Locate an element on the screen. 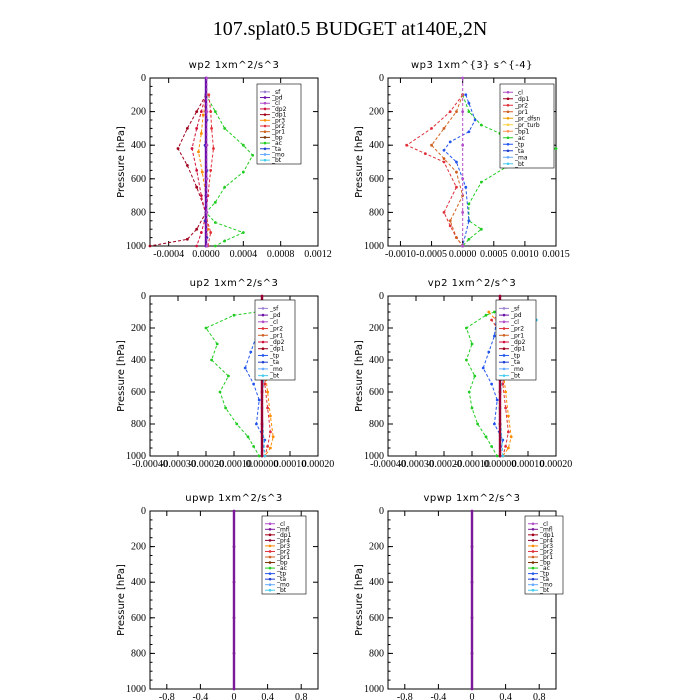 The image size is (700, 700). x-tick-label: 0.0010 is located at coordinates (525, 254).